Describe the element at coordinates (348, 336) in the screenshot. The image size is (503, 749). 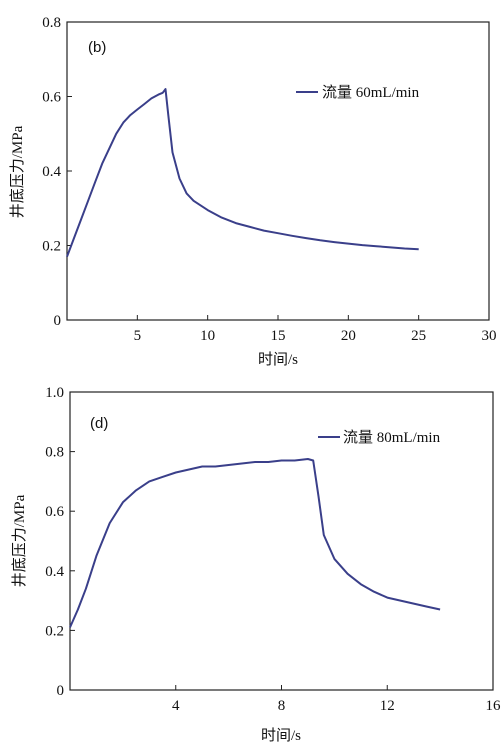
I see `x-tick-label-b: 20` at that location.